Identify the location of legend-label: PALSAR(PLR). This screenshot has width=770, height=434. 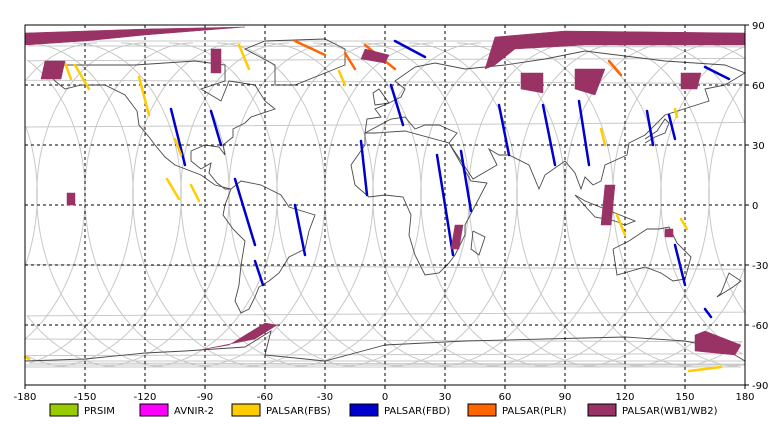
(534, 411).